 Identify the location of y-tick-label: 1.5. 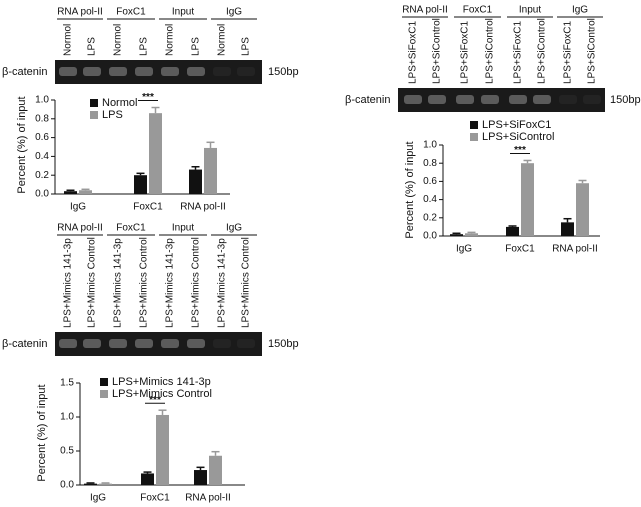
(67, 383).